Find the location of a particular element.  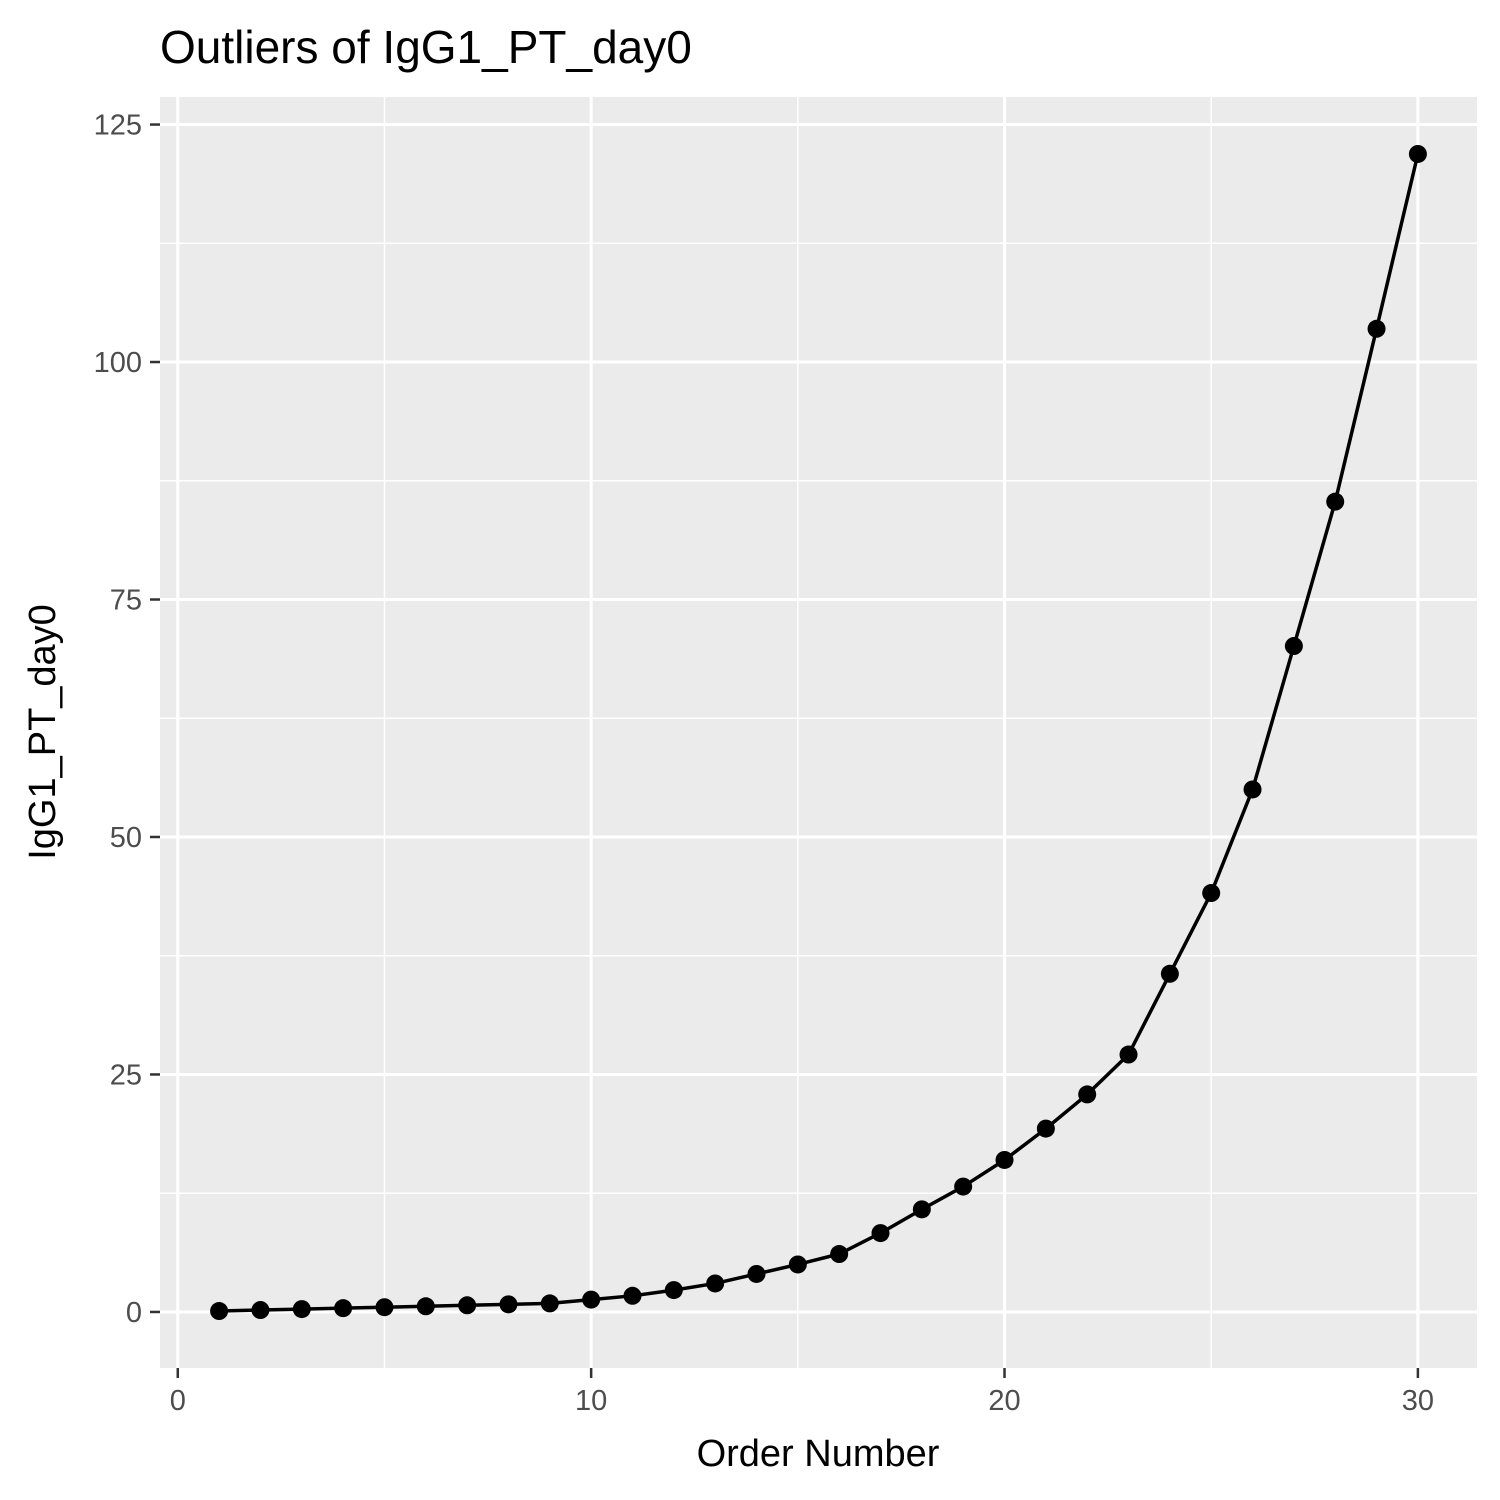

x-axis-title: Order Number is located at coordinates (818, 1454).